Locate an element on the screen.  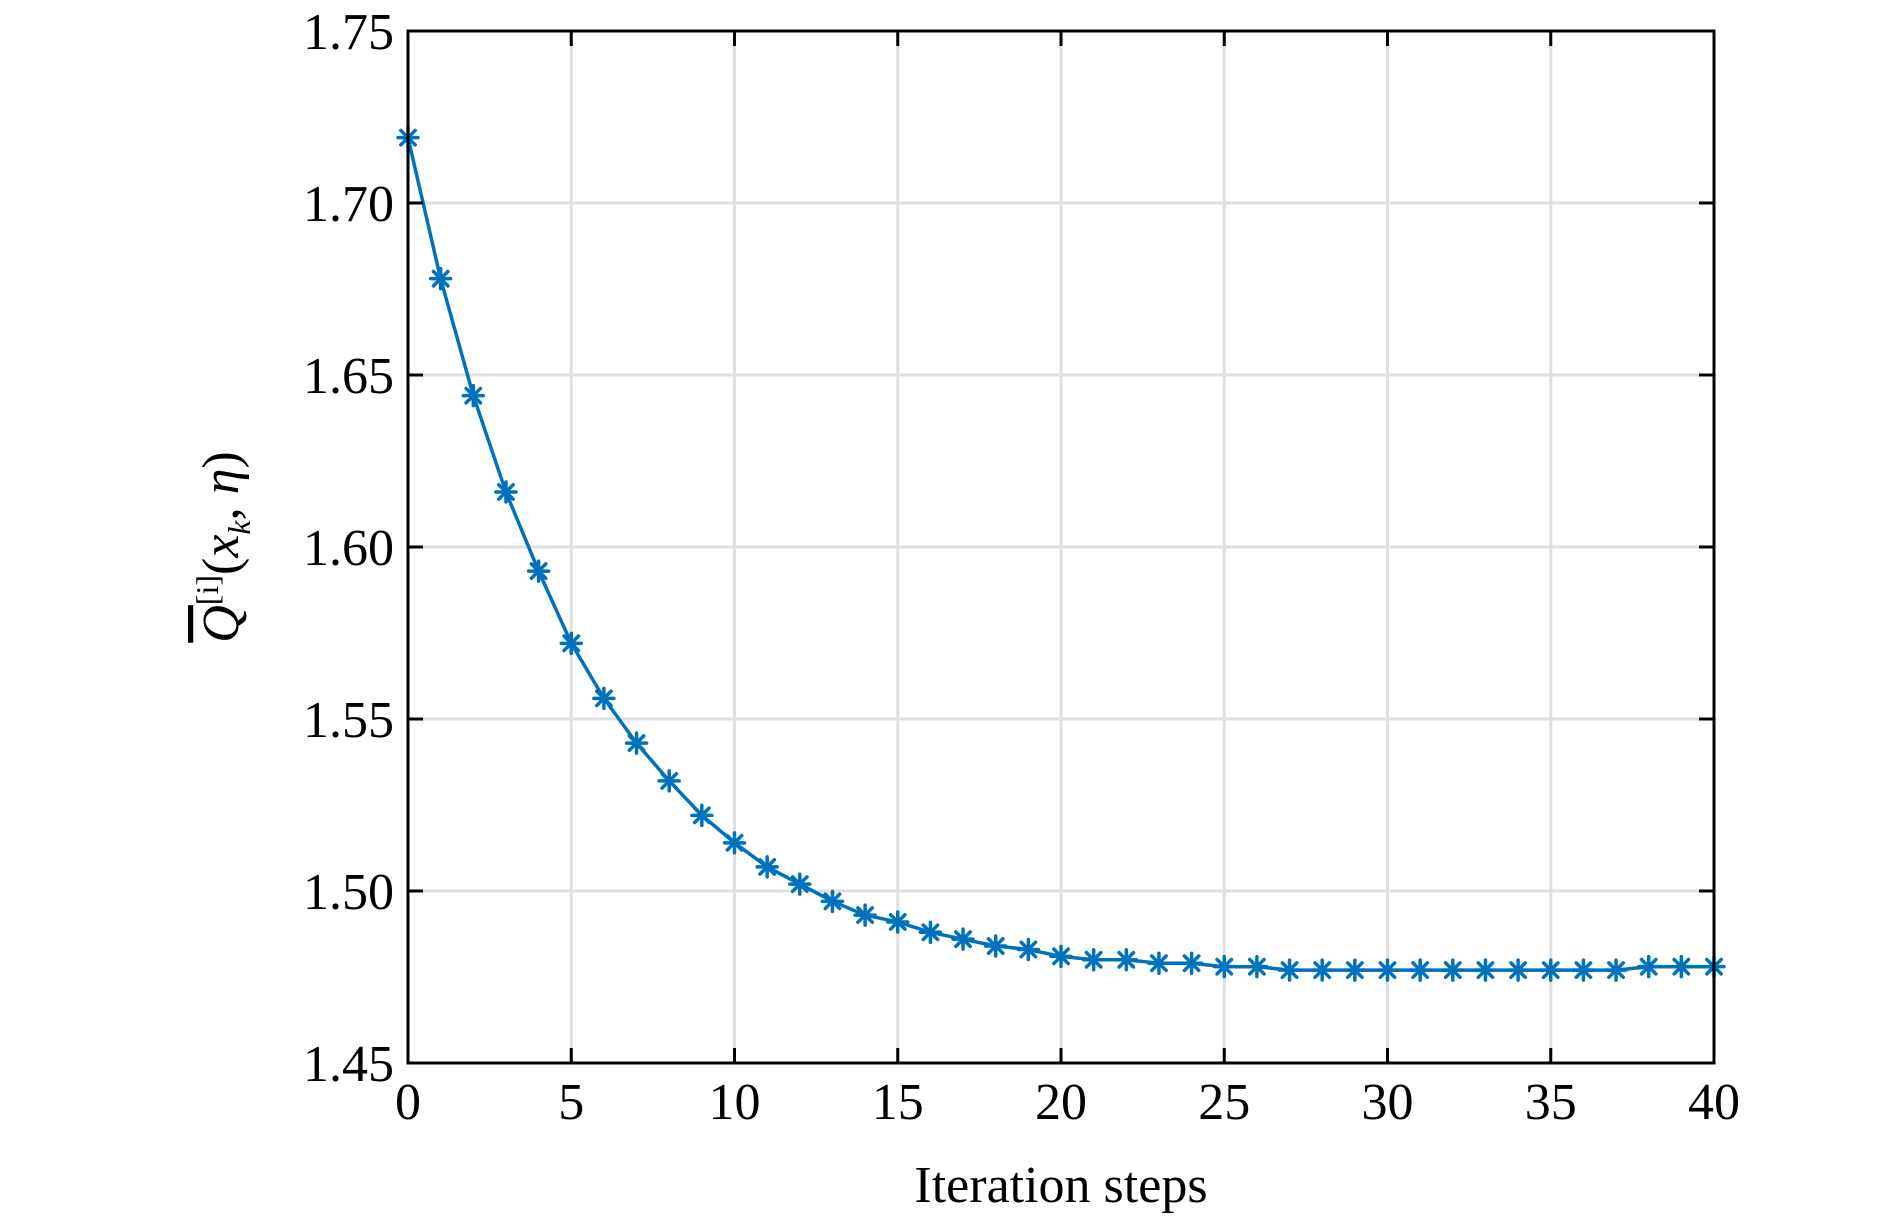
x-tick-label: 25 is located at coordinates (1224, 1102).